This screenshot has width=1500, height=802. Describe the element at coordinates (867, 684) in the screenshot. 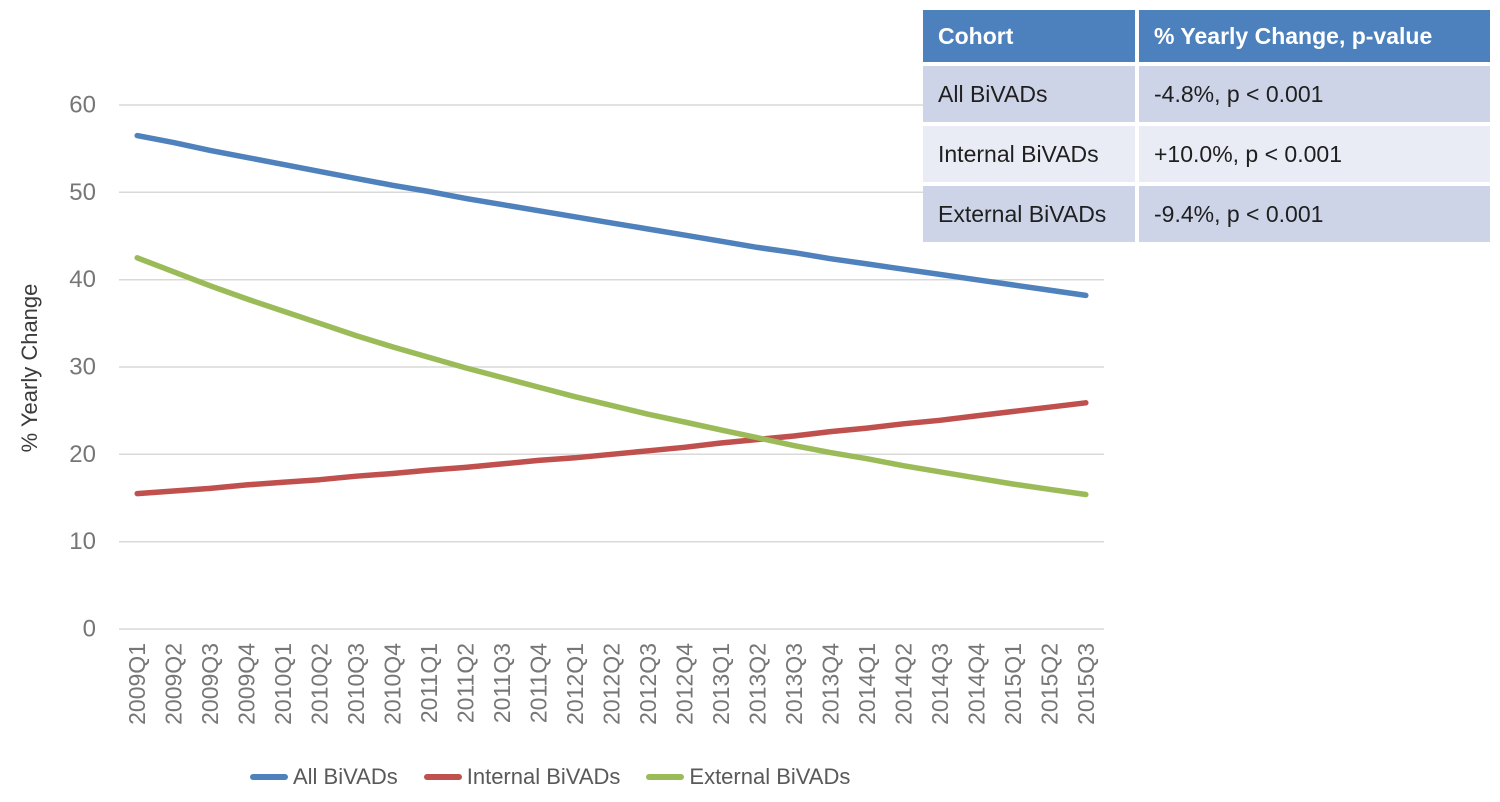

I see `x-tick-label: 2014Q1` at that location.